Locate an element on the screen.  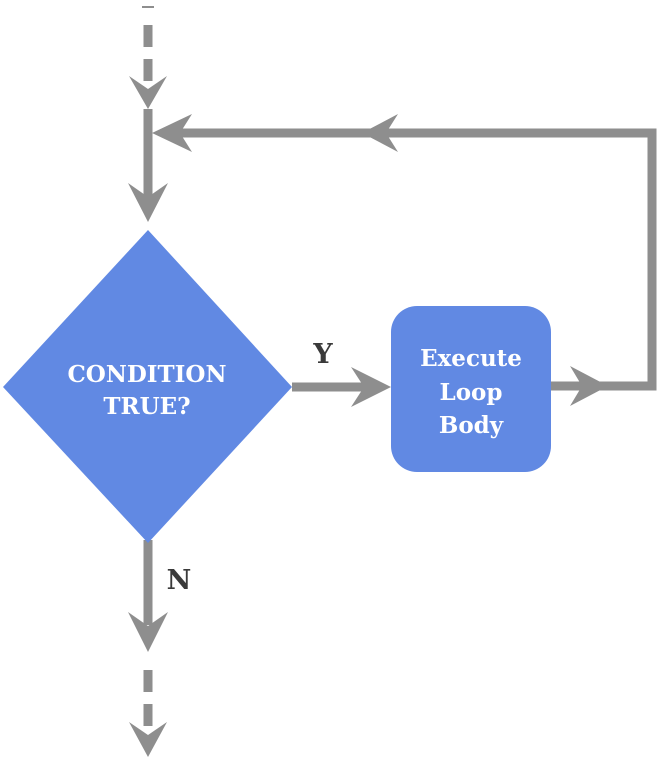
yes-branch-connector: Y is located at coordinates (341, 373).